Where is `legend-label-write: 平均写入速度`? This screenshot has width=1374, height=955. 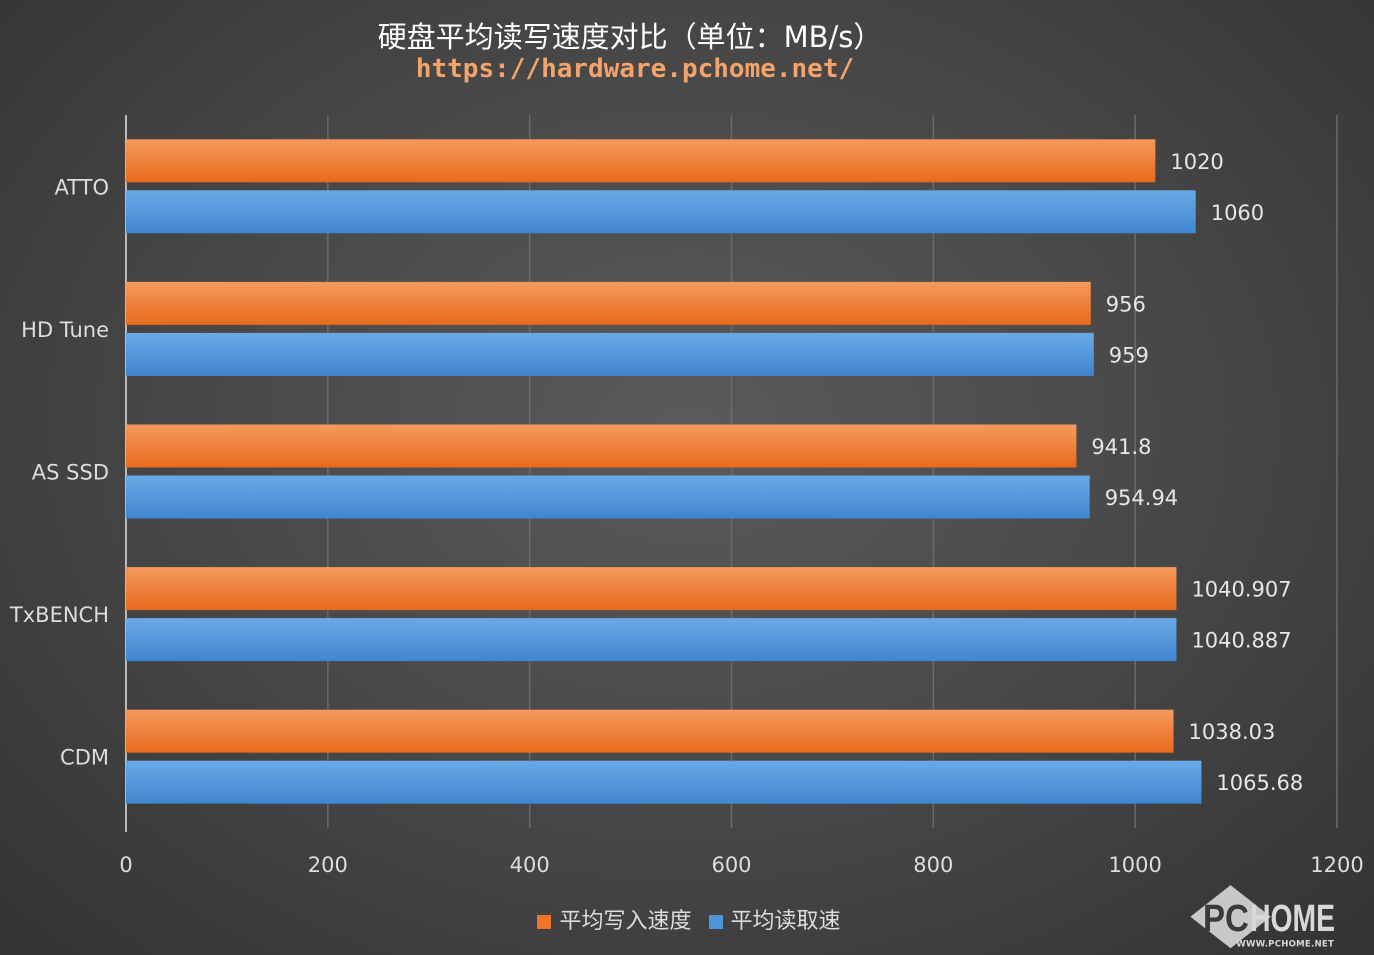 legend-label-write: 平均写入速度 is located at coordinates (625, 921).